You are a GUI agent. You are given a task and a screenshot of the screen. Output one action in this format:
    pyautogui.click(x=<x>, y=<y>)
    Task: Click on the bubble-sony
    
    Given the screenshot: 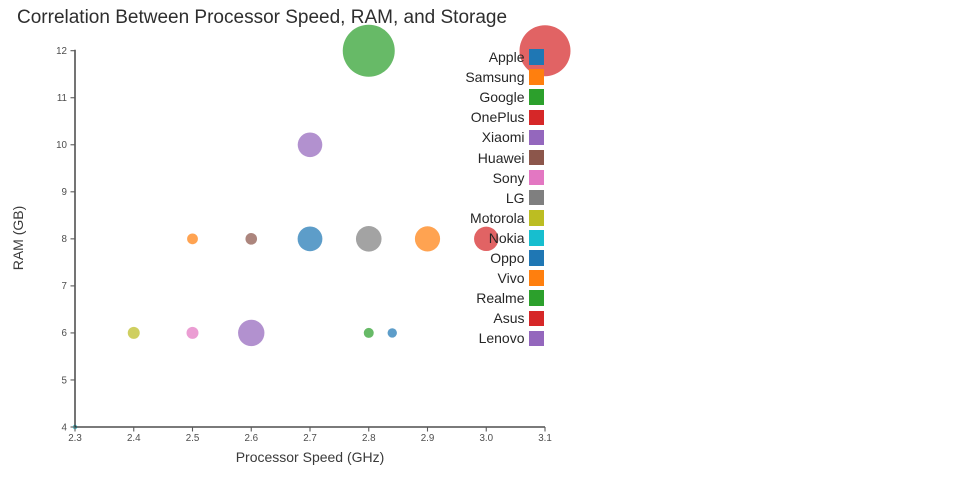 What is the action you would take?
    pyautogui.click(x=192, y=332)
    